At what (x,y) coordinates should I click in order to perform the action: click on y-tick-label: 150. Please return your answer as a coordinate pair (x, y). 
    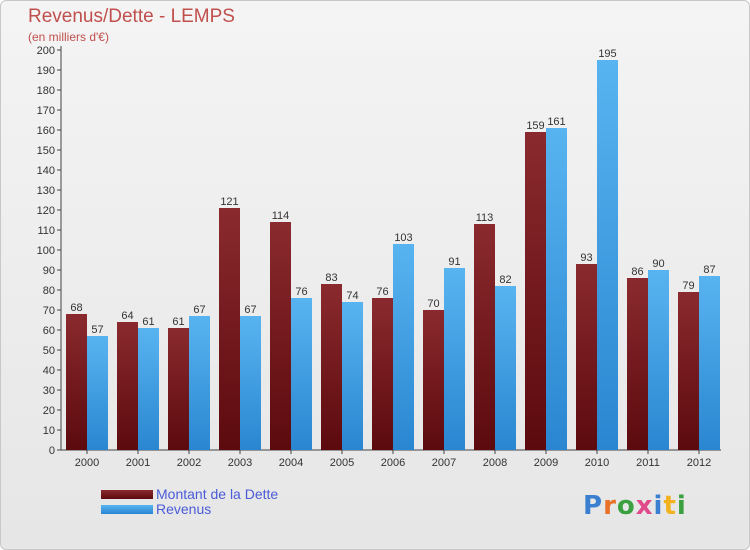
    Looking at the image, I should click on (46, 151).